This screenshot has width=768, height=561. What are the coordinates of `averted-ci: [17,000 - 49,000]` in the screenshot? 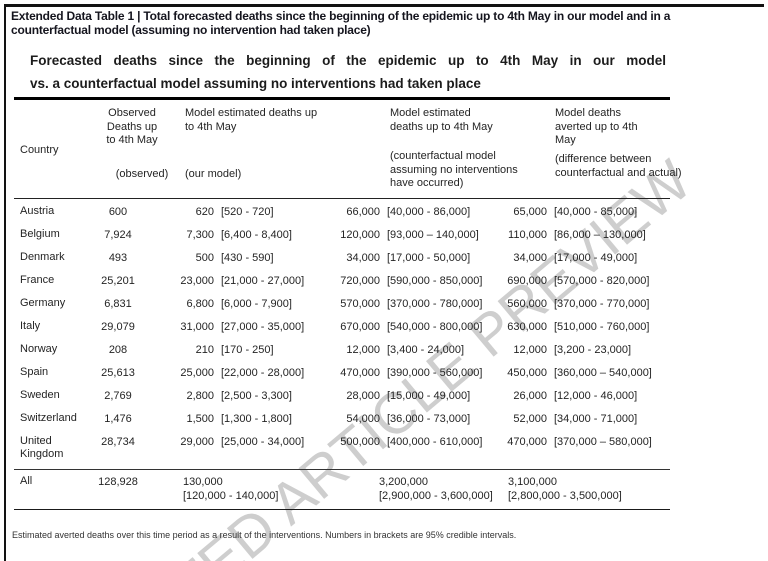 It's located at (596, 258).